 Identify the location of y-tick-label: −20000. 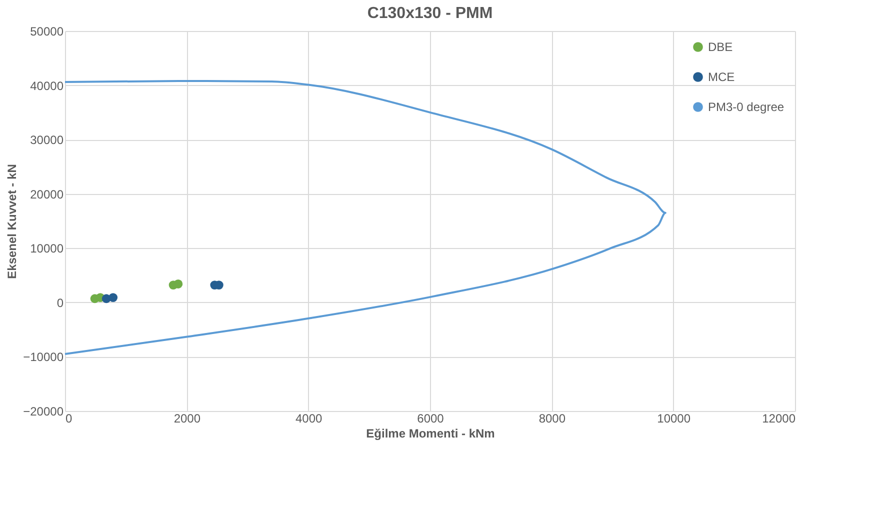
(43, 411).